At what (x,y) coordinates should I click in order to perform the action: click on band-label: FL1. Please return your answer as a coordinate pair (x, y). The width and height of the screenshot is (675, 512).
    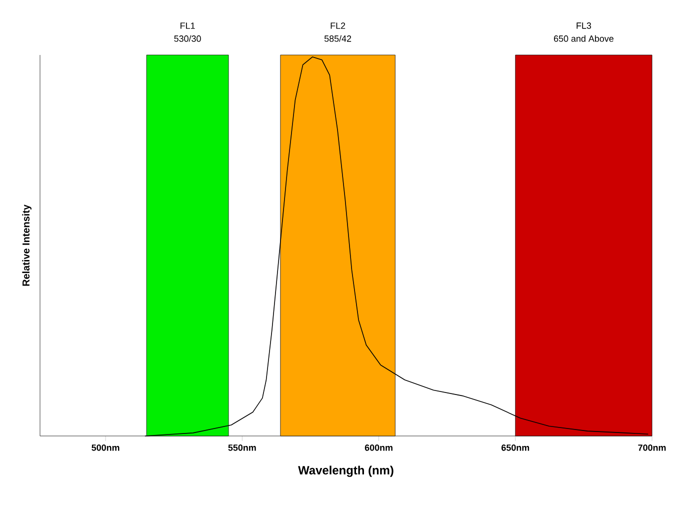
    Looking at the image, I should click on (187, 25).